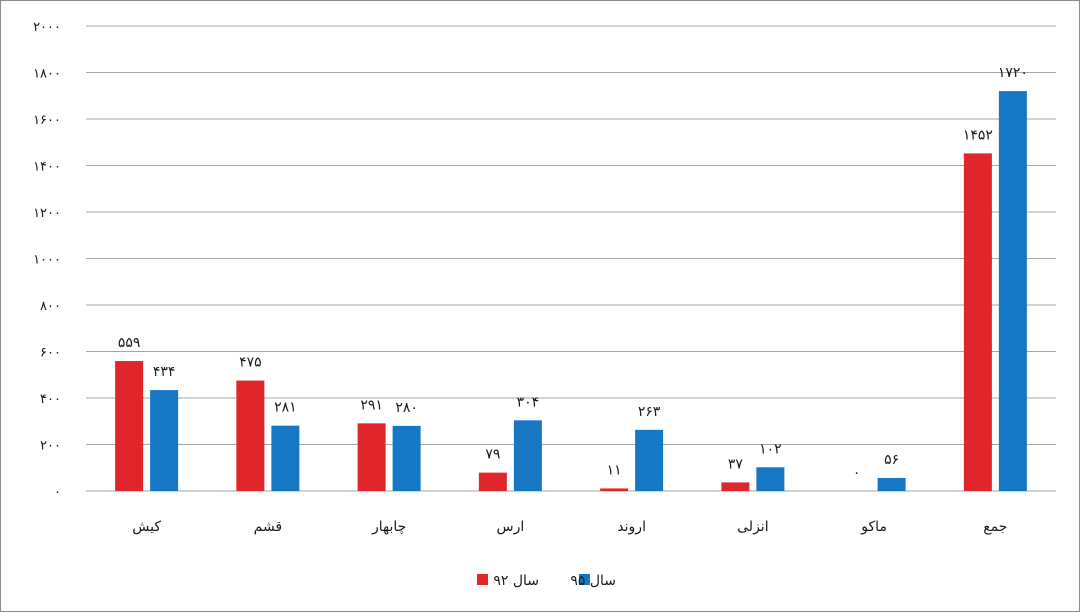 Image resolution: width=1080 pixels, height=613 pixels. What do you see at coordinates (492, 455) in the screenshot?
I see `data-label: ۷۹` at bounding box center [492, 455].